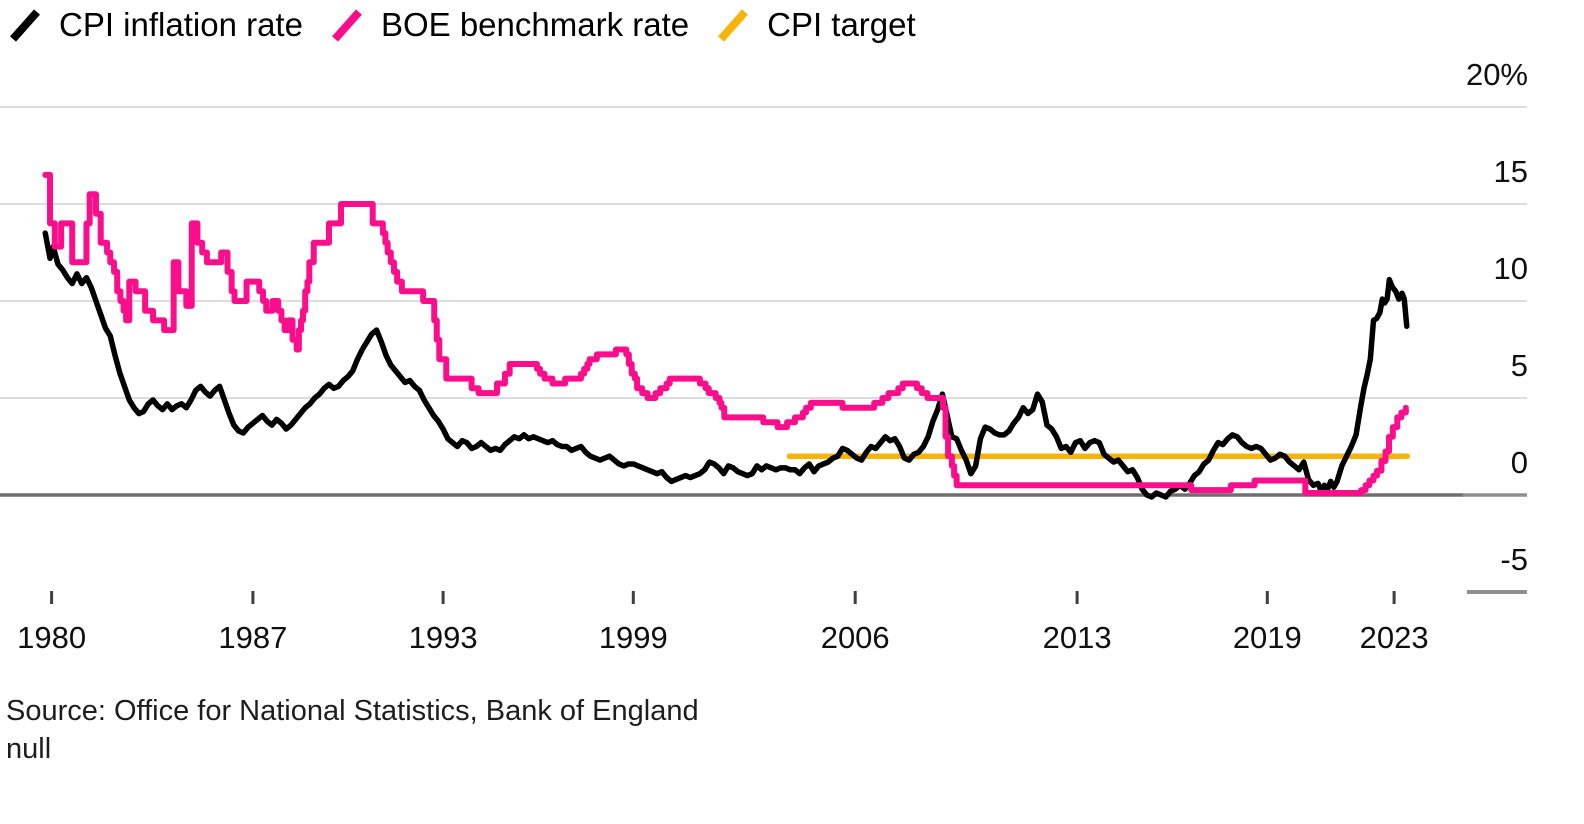 The height and width of the screenshot is (824, 1584). Describe the element at coordinates (252, 637) in the screenshot. I see `x-axis-label: 1987` at that location.